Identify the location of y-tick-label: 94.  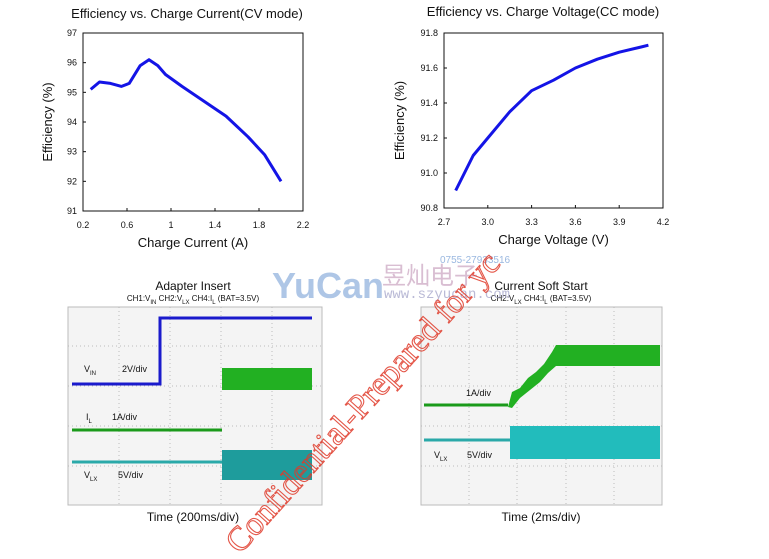
(72, 122).